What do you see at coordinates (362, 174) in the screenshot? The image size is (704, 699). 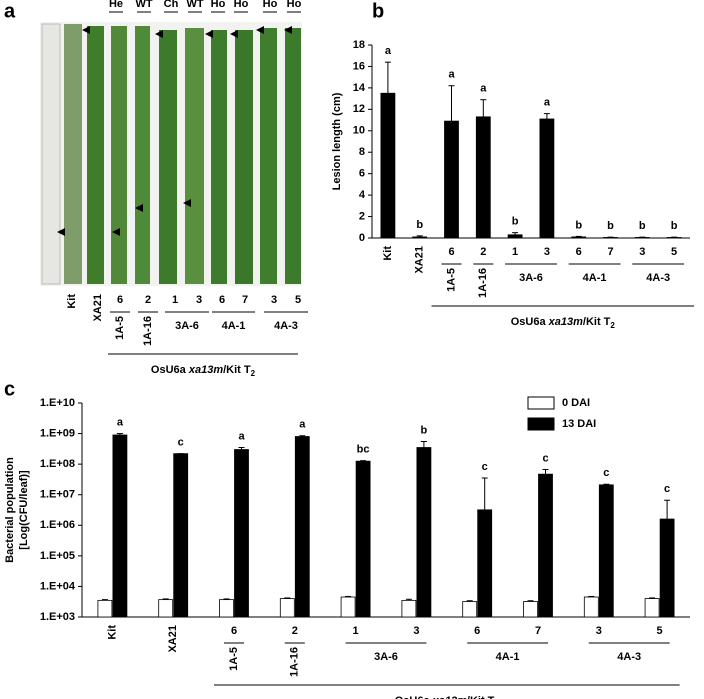 I see `y-tick-label: 6` at bounding box center [362, 174].